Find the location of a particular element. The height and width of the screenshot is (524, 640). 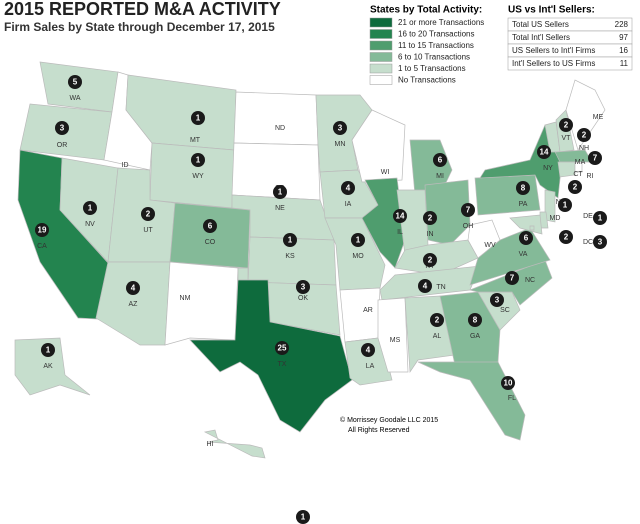

state-label: ID is located at coordinates (125, 165).